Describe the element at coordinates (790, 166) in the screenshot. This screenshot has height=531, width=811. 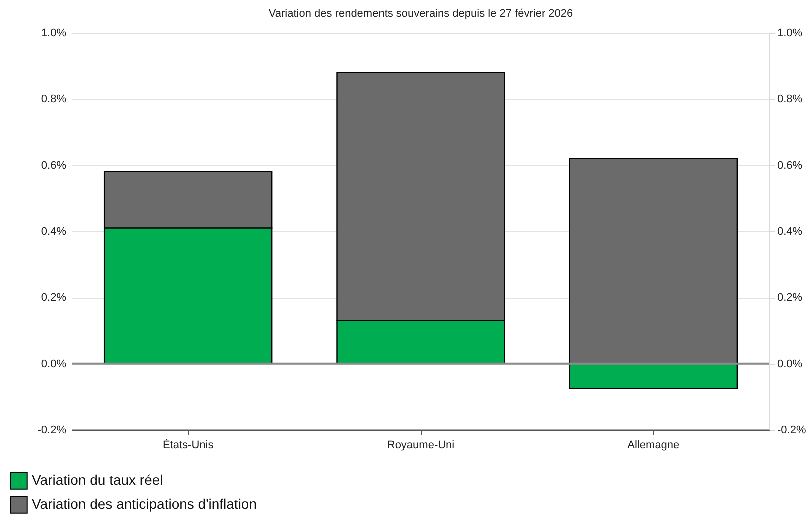
I see `y2-tick-label: 0.6%` at that location.